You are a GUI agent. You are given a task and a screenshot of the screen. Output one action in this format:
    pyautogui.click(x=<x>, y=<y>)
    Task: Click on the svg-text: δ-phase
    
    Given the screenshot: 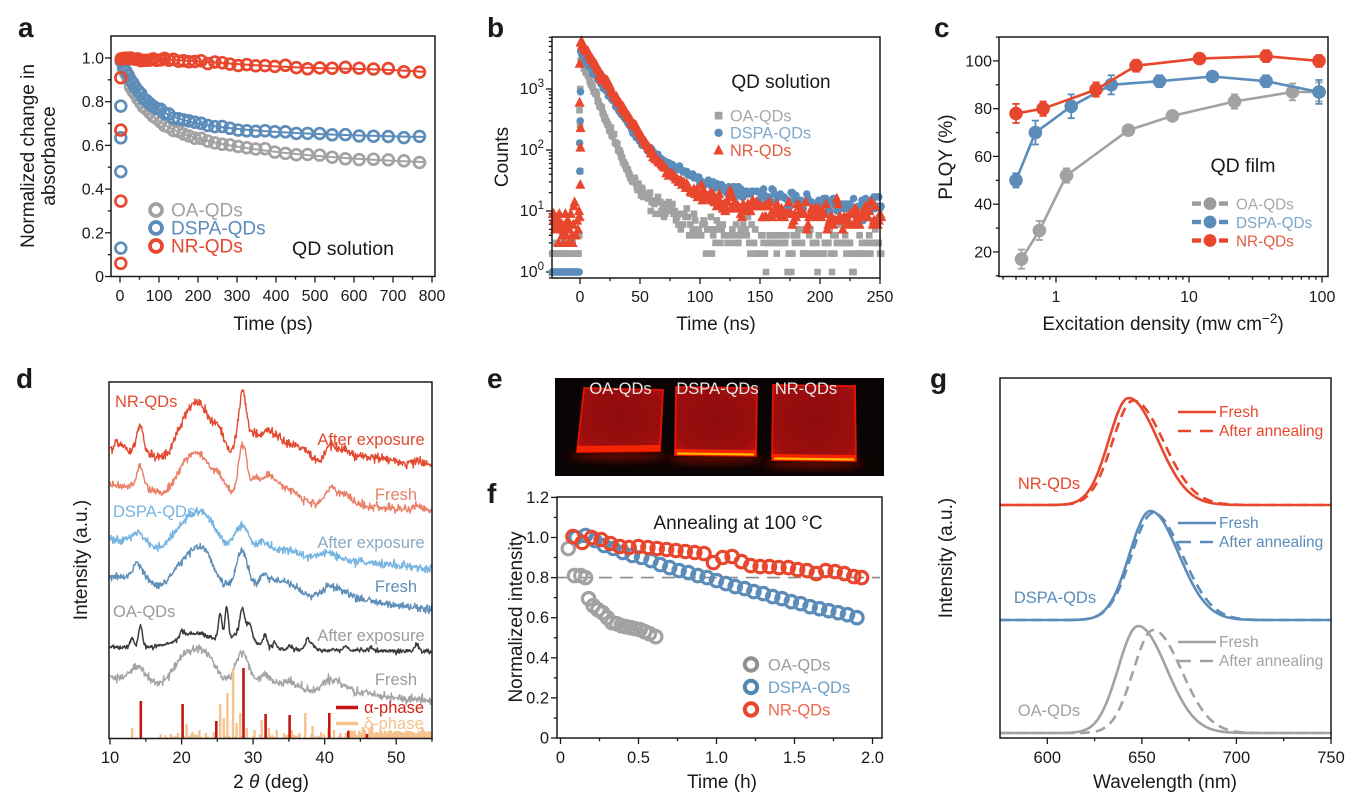 What is the action you would take?
    pyautogui.click(x=394, y=724)
    